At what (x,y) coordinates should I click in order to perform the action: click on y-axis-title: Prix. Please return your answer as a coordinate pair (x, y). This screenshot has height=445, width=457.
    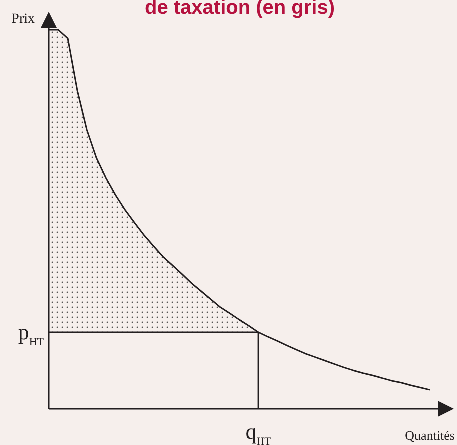
    Looking at the image, I should click on (23, 19).